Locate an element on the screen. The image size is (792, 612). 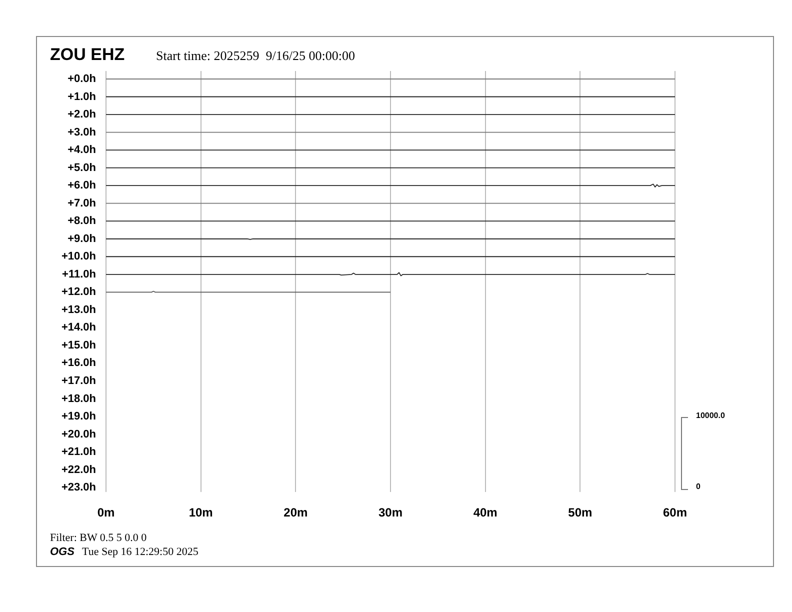
y-tick-label: +11.0h is located at coordinates (79, 274).